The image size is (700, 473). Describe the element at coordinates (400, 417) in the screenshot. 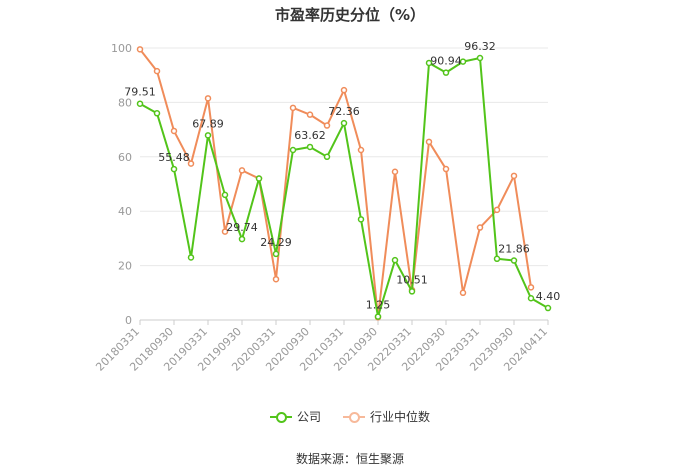

I see `legend-label-industry-median: 行业中位数` at that location.